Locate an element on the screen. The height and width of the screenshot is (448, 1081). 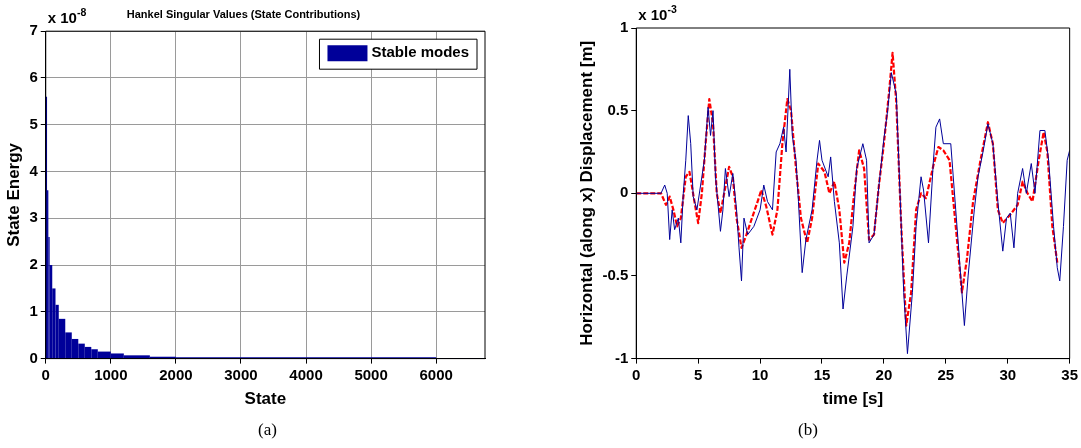
y-tick-label: -0.5 is located at coordinates (615, 275).